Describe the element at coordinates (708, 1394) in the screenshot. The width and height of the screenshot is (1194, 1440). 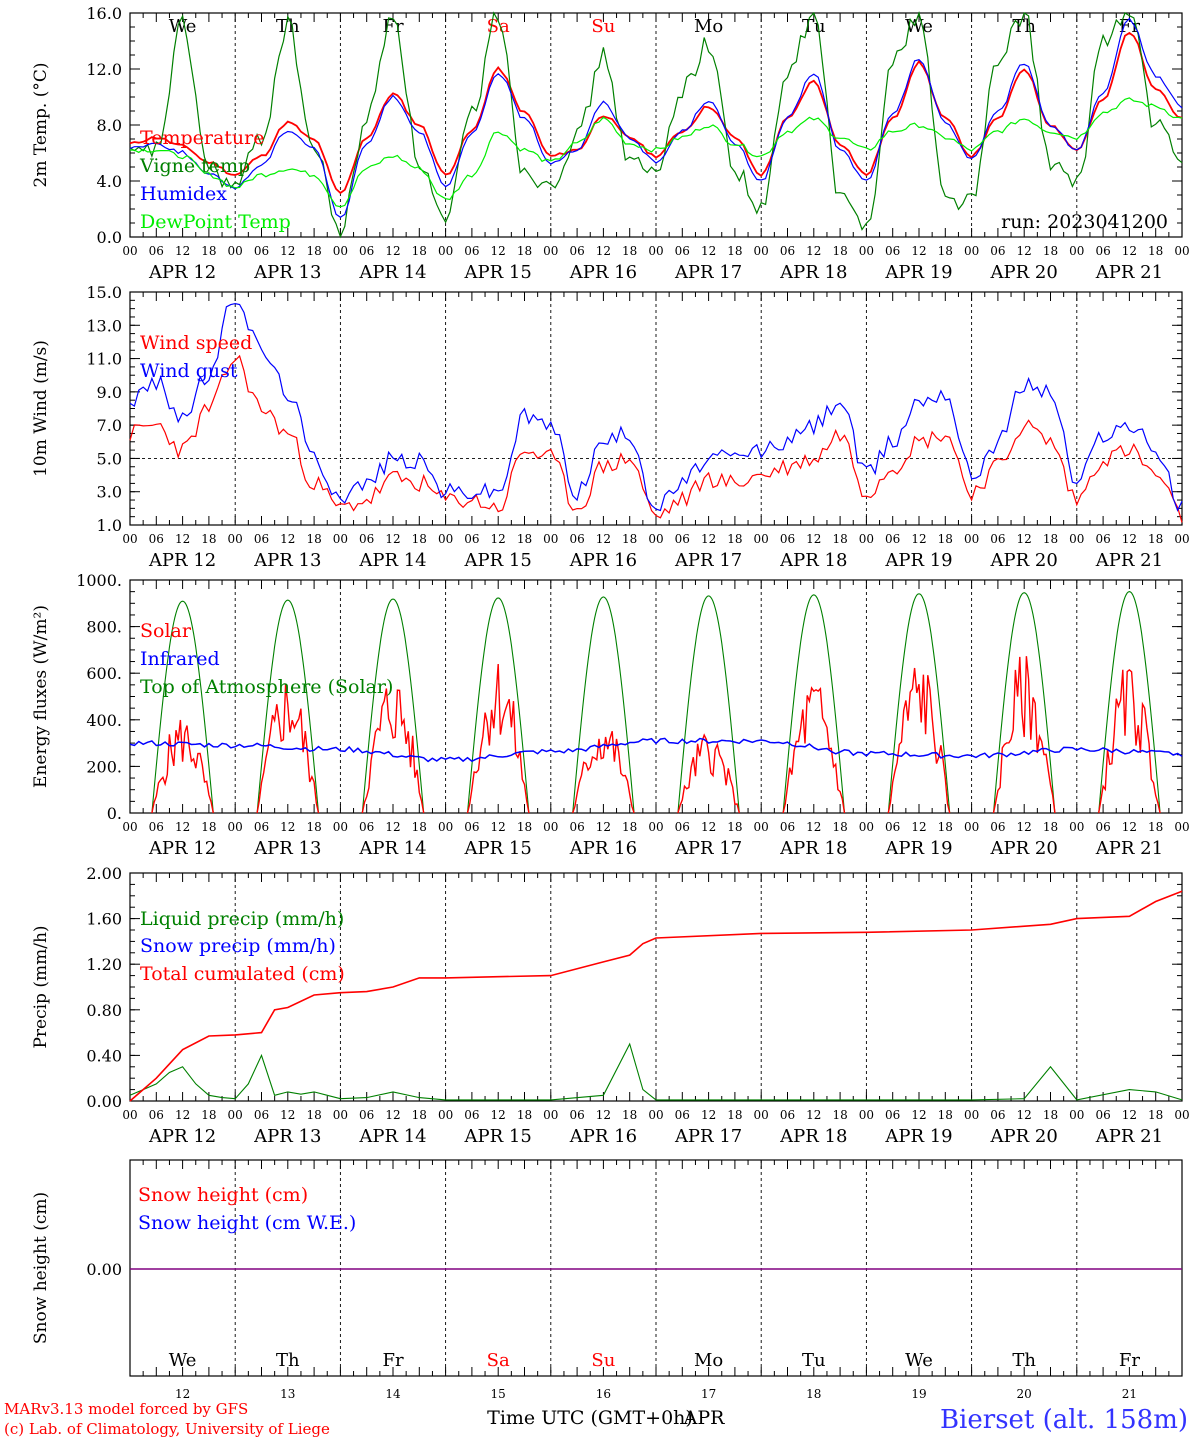
I see `day-number-label: 17` at that location.